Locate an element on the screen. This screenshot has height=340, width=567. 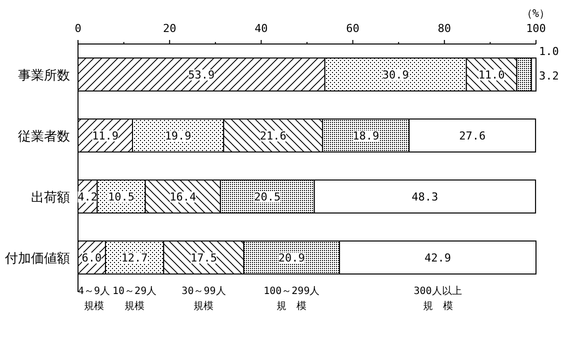
data-label: 12.7 is located at coordinates (134, 258).